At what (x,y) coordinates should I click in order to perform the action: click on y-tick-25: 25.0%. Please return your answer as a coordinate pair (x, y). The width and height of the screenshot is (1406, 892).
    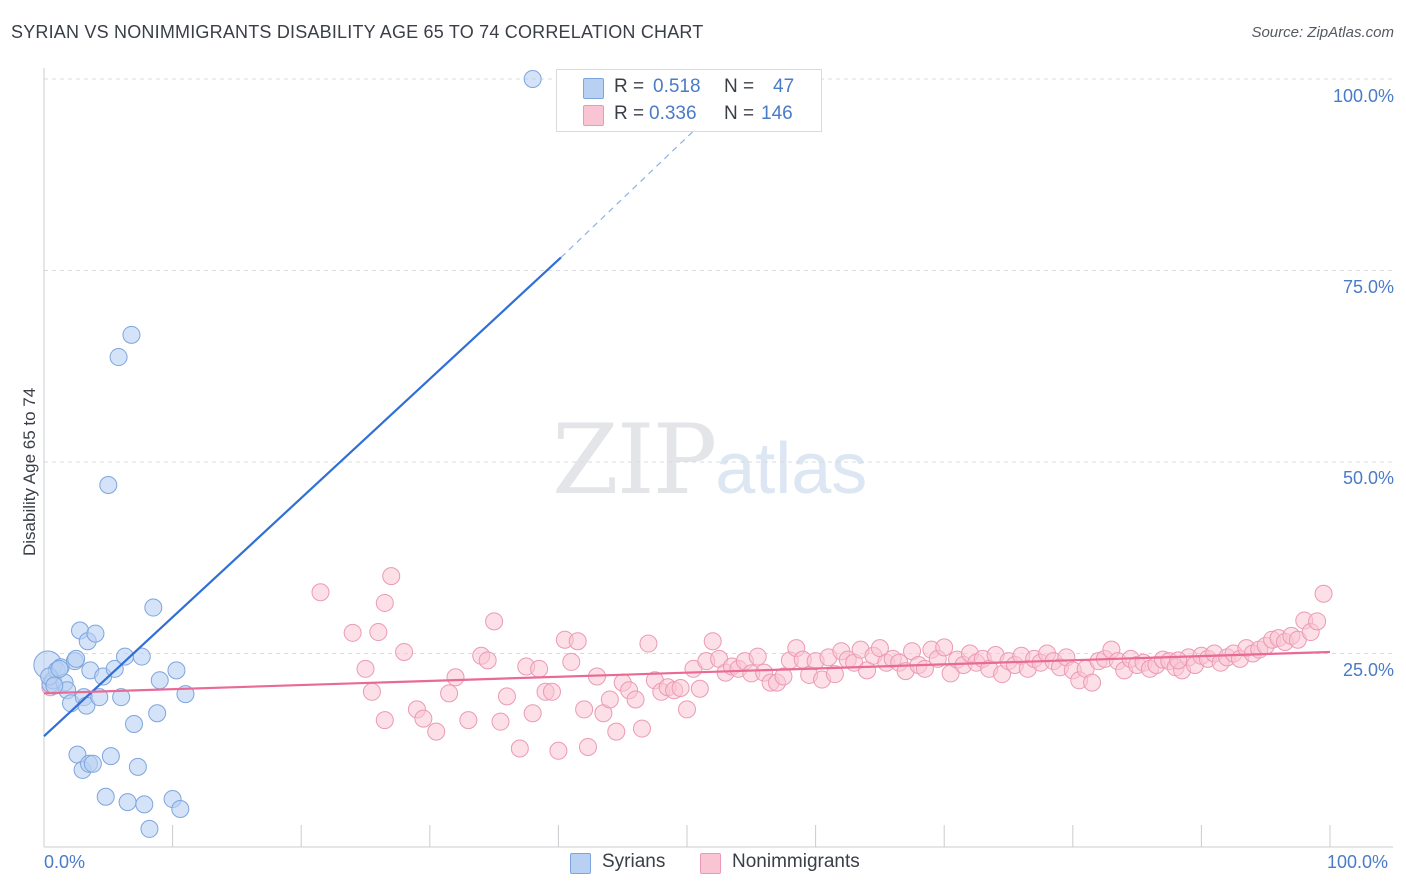
    Looking at the image, I should click on (1368, 670).